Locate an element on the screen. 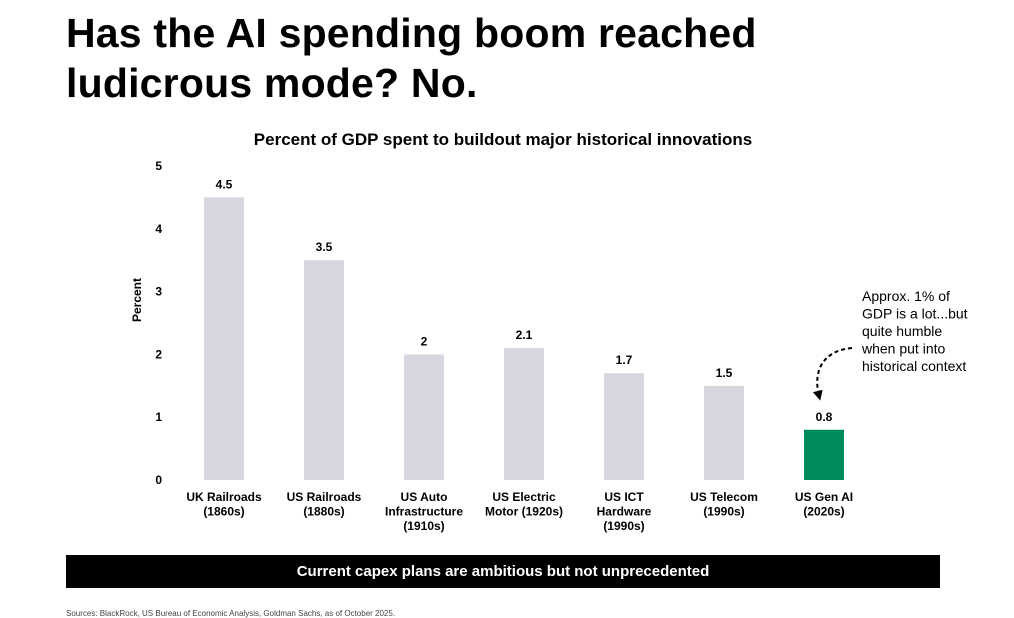  category-label: US Auto Infrastructure (1910s) is located at coordinates (424, 511).